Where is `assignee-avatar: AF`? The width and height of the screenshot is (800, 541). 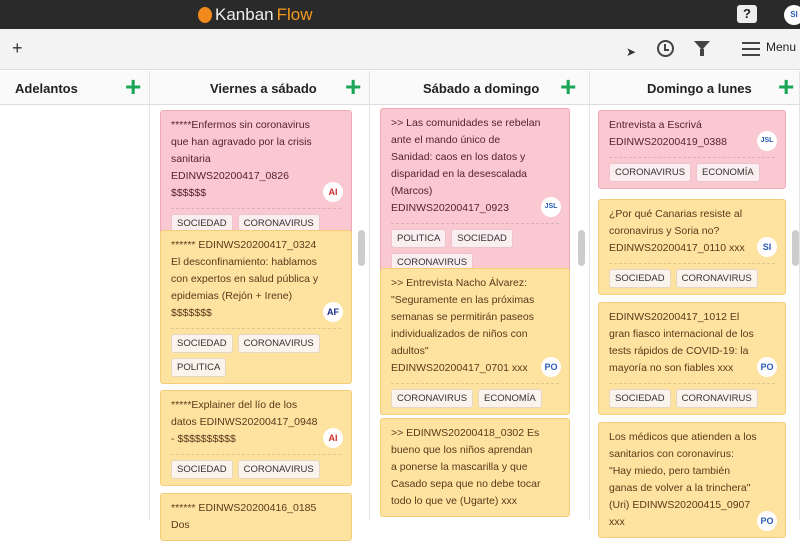
assignee-avatar: AF is located at coordinates (333, 312).